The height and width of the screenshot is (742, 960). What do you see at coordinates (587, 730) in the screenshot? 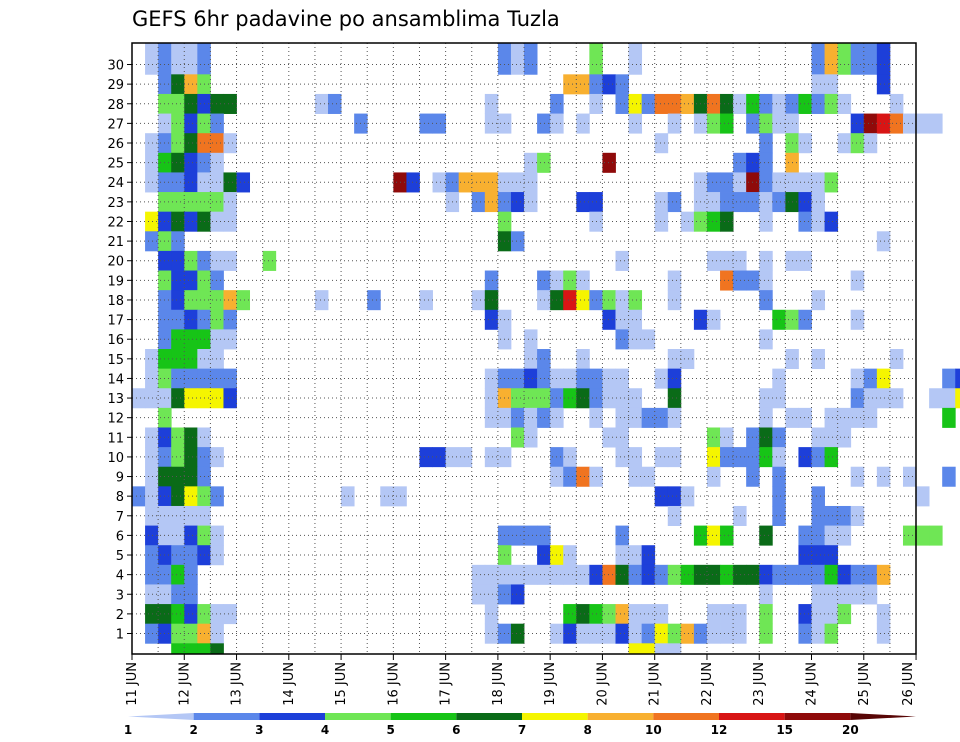
I see `legend-label: 8` at bounding box center [587, 730].